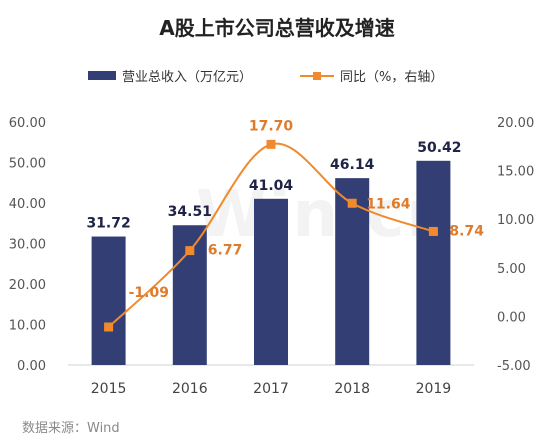 The image size is (554, 443). What do you see at coordinates (225, 251) in the screenshot?
I see `line-data-label: 6.77` at bounding box center [225, 251].